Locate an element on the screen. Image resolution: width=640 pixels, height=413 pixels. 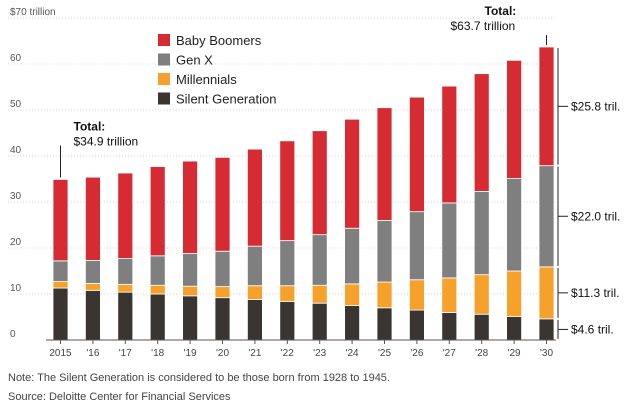
x-tick-label: '25 is located at coordinates (384, 353).